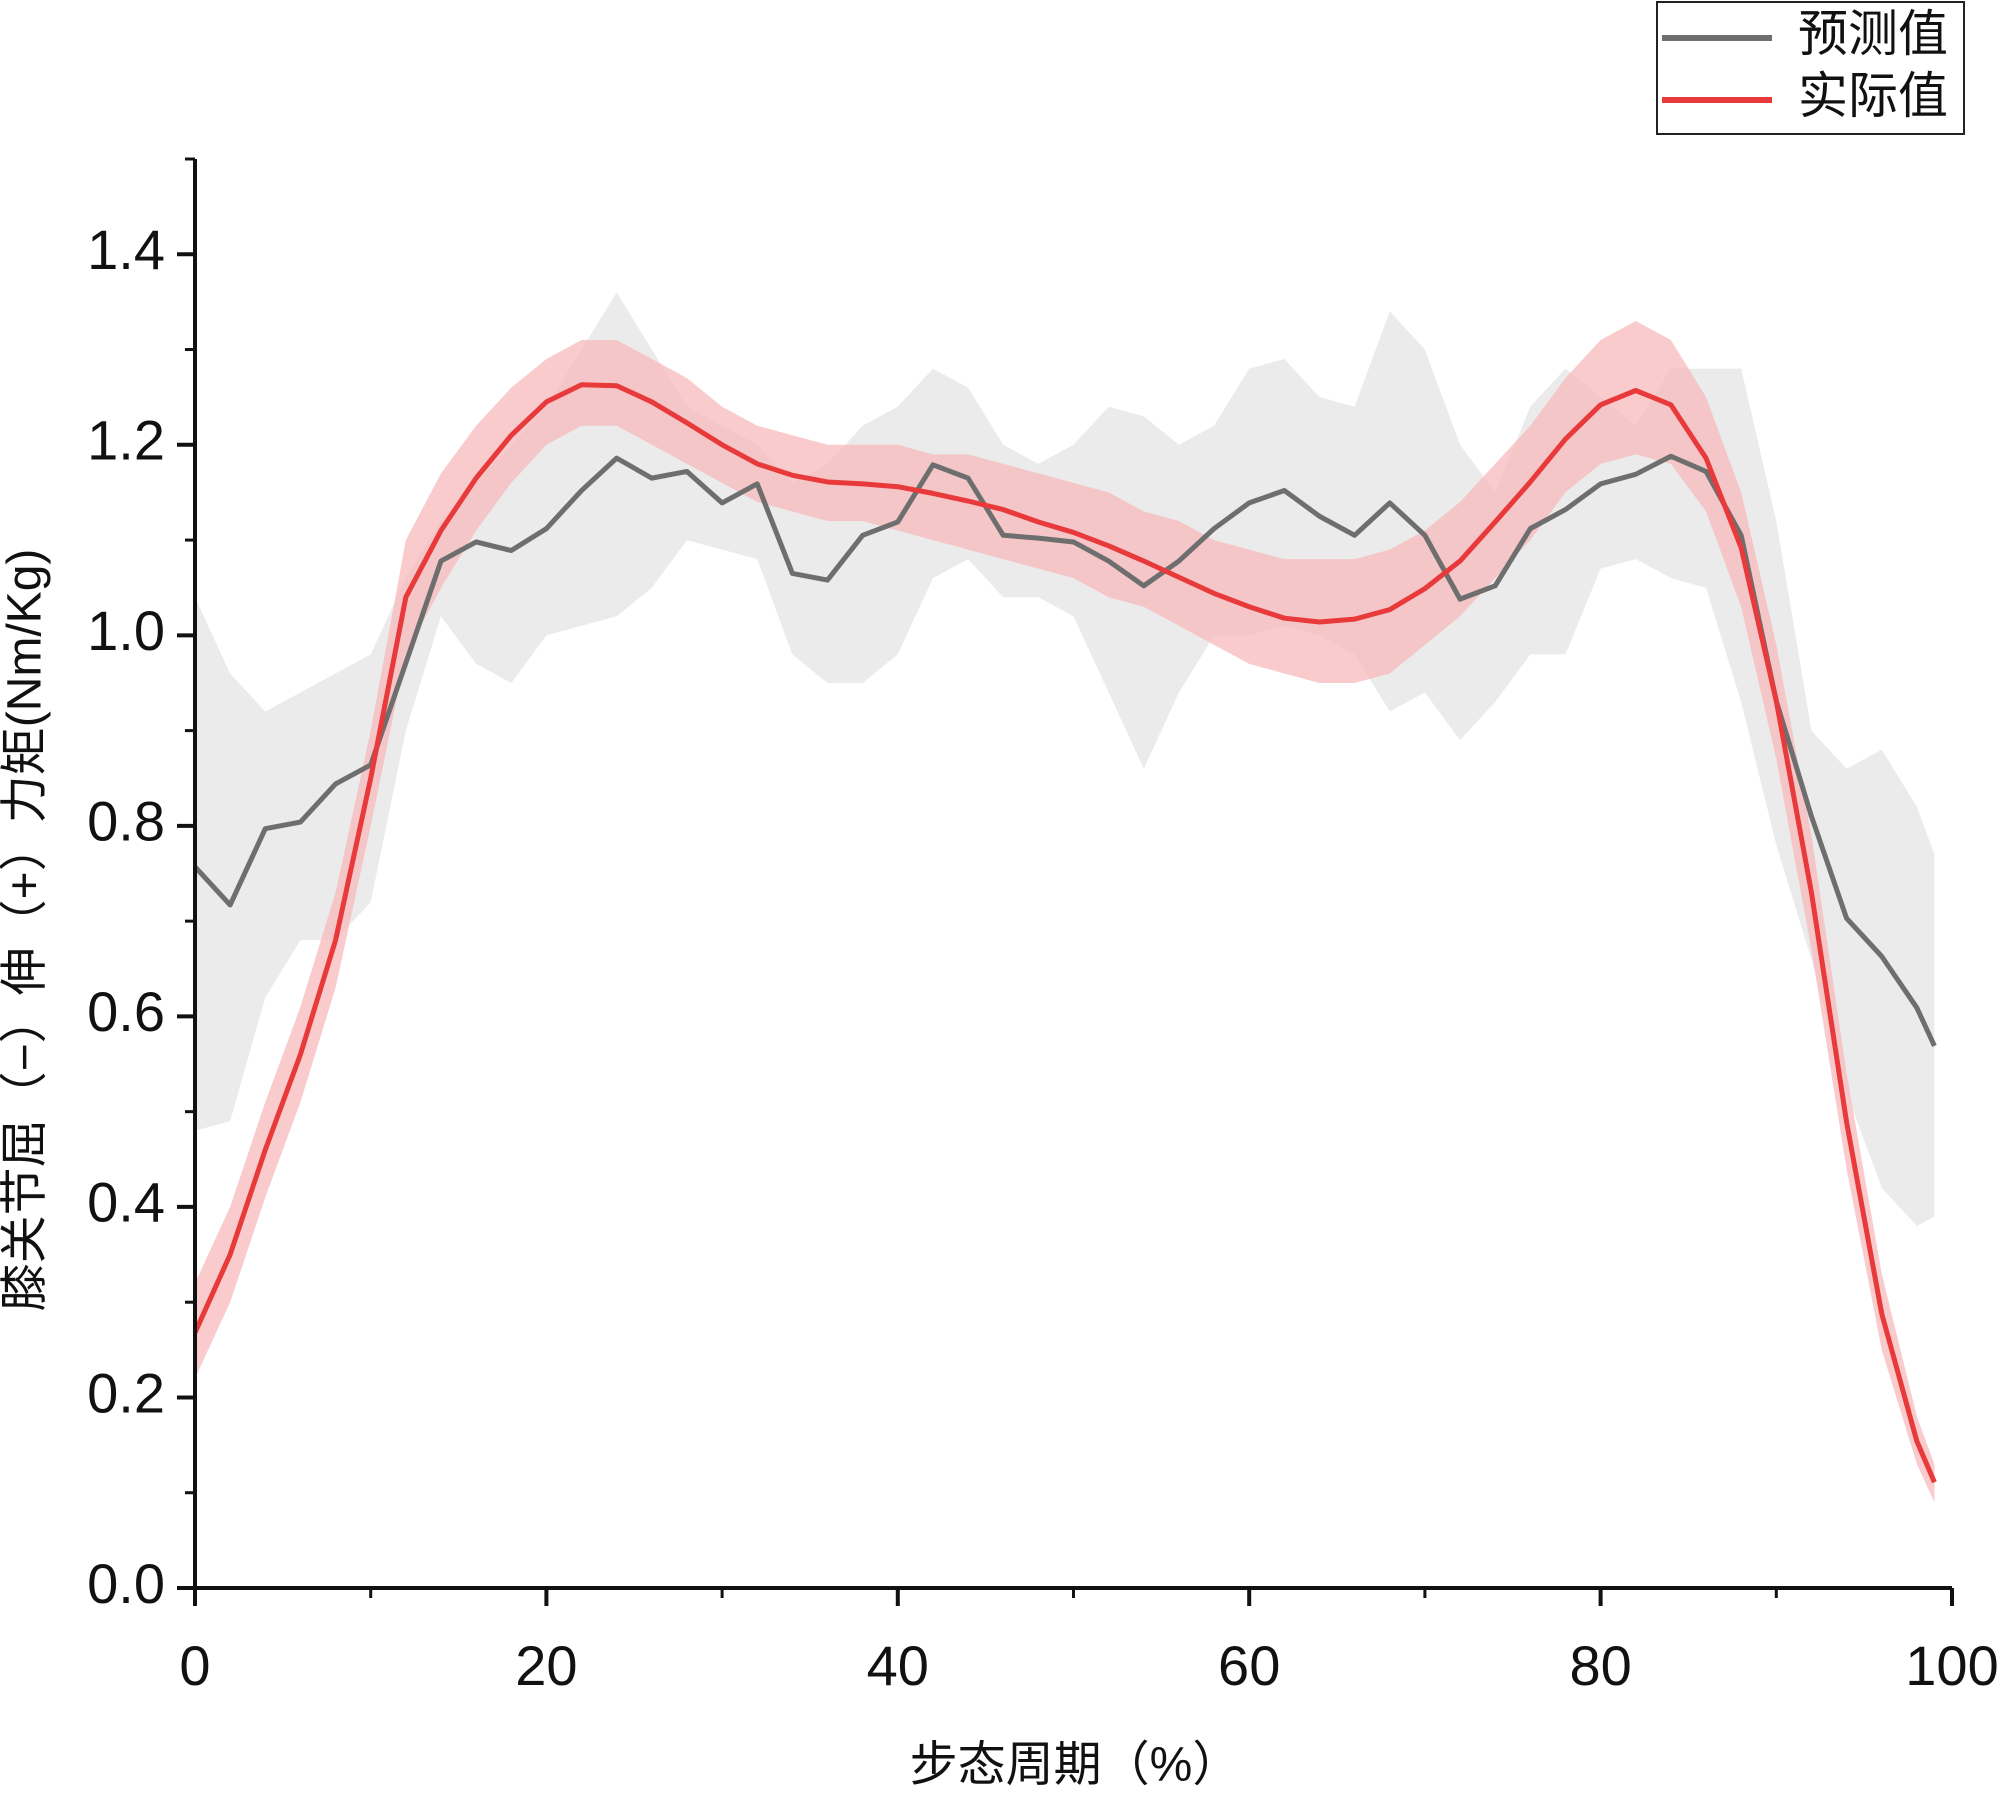  What do you see at coordinates (1951, 1665) in the screenshot?
I see `x-tick-label: 100` at bounding box center [1951, 1665].